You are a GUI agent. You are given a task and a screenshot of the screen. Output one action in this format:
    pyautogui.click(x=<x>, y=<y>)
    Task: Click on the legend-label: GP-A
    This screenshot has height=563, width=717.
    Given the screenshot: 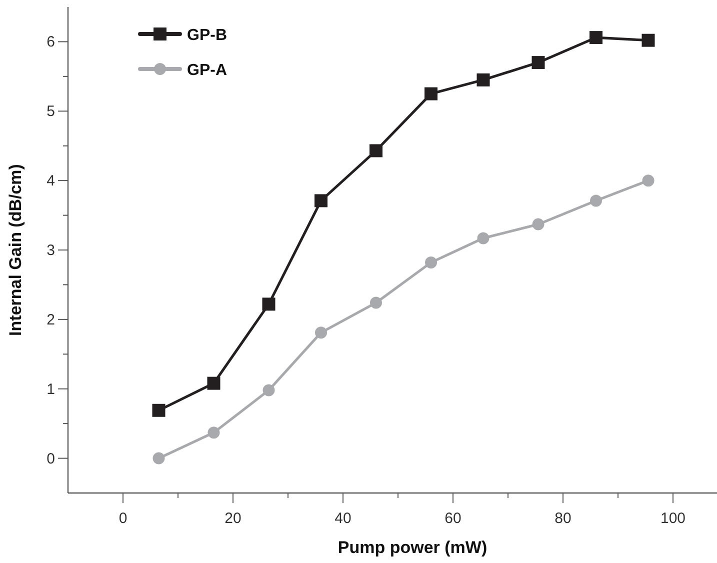 What is the action you would take?
    pyautogui.click(x=207, y=70)
    